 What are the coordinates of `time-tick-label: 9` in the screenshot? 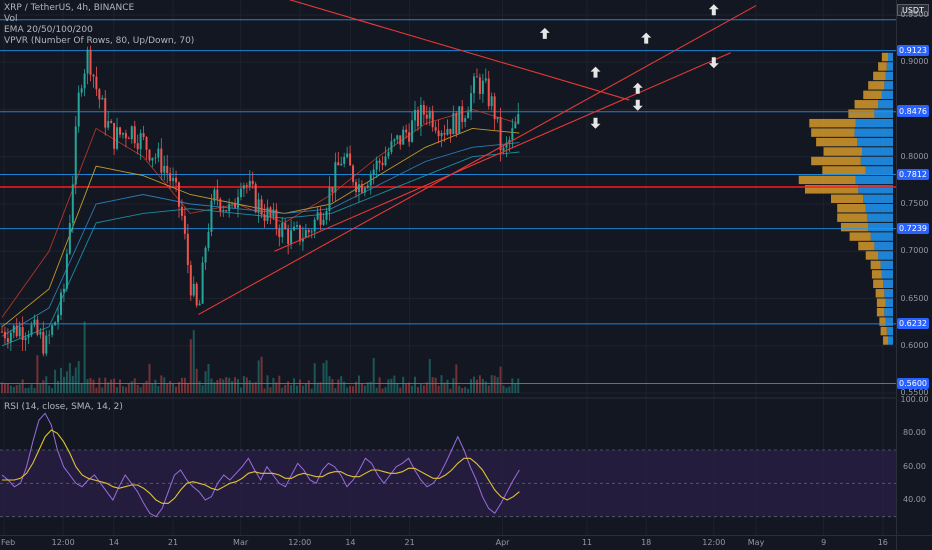 It's located at (824, 542).